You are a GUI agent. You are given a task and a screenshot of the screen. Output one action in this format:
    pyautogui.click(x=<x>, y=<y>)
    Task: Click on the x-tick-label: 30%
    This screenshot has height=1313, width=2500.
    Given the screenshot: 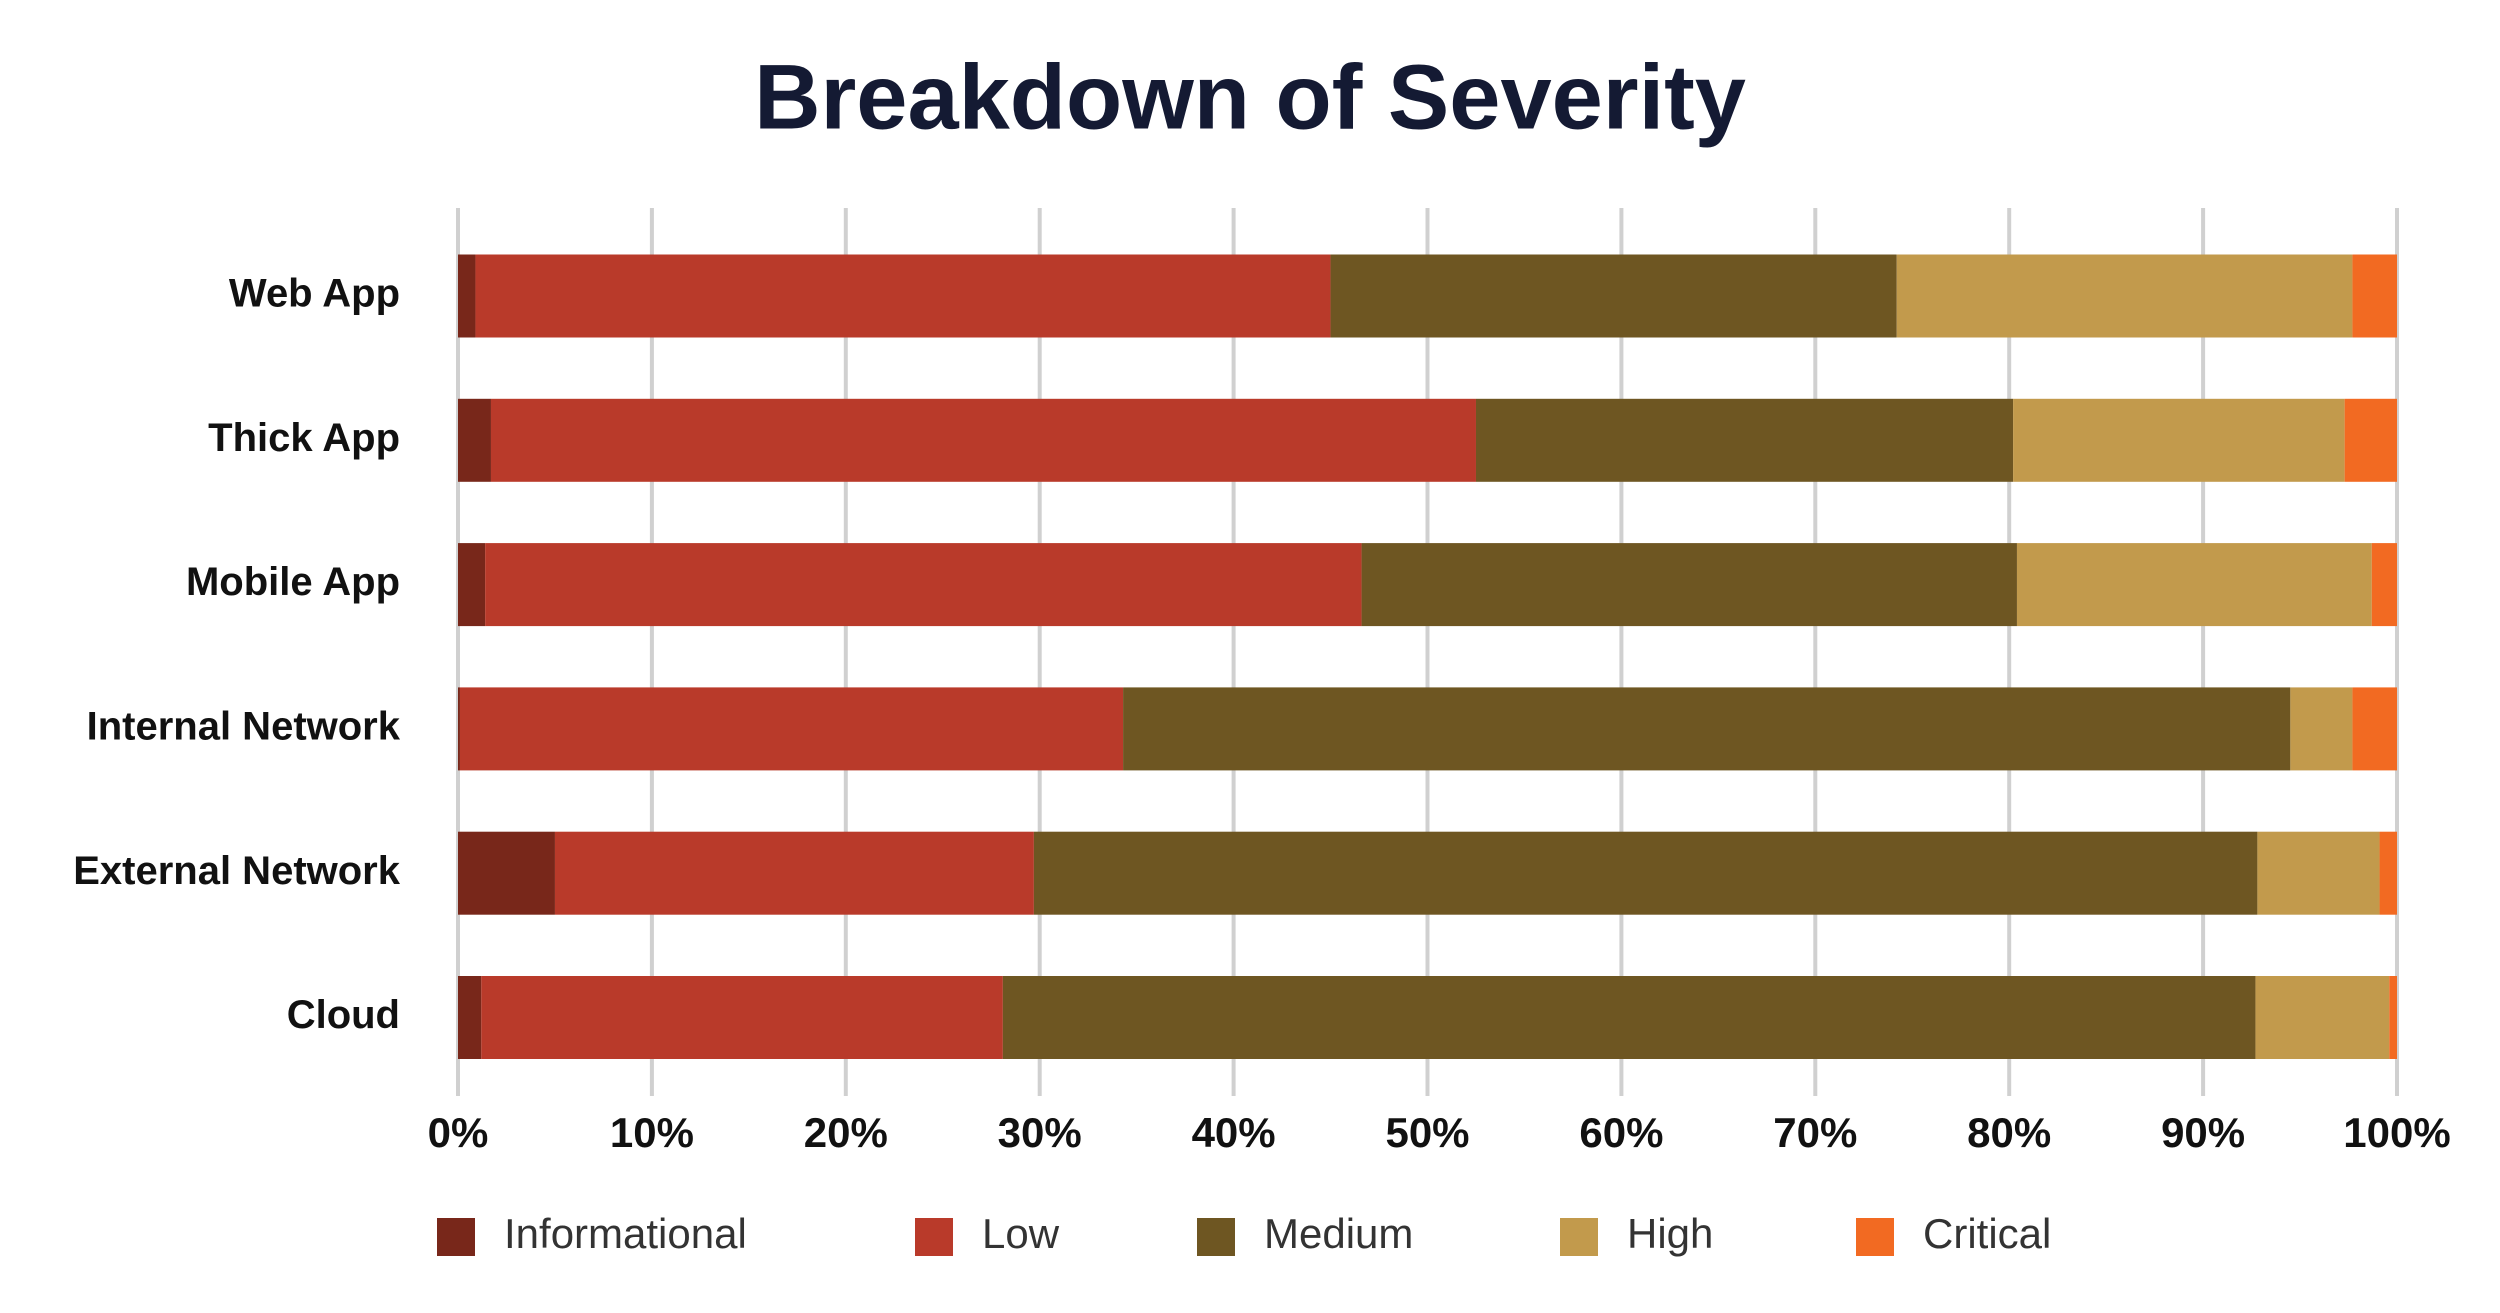 What is the action you would take?
    pyautogui.click(x=1040, y=1132)
    